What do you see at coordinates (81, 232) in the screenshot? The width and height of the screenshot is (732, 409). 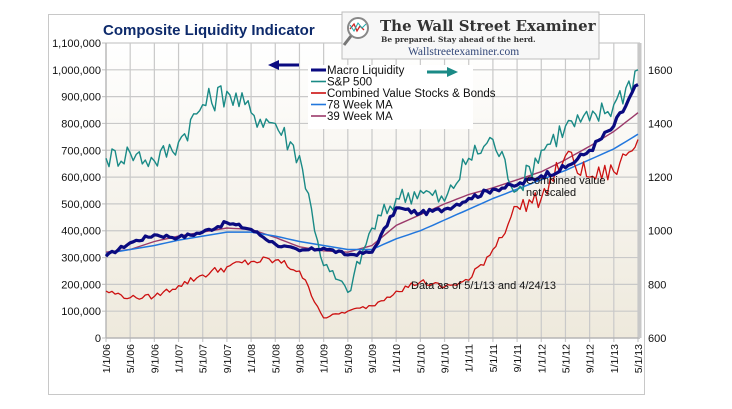 I see `y-left-tick-label: 400,000` at bounding box center [81, 232].